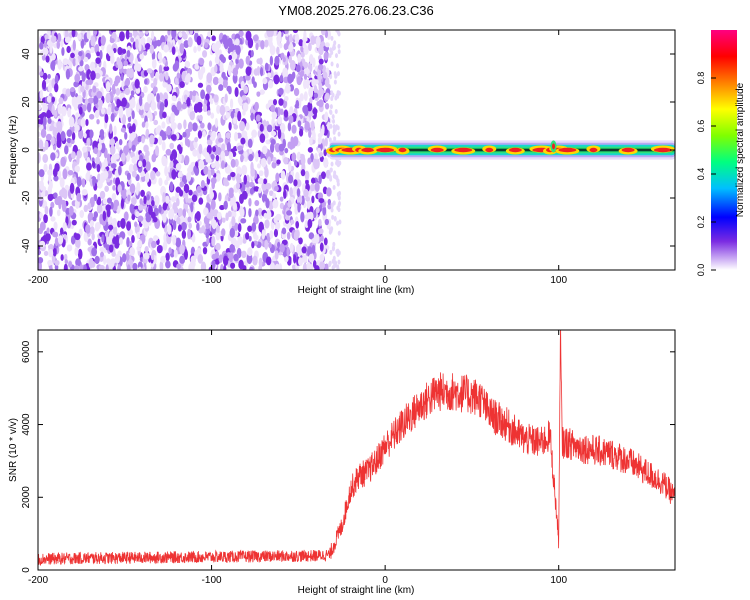 This screenshot has height=600, width=750. Describe the element at coordinates (26, 497) in the screenshot. I see `y-tick-label: 2000` at that location.